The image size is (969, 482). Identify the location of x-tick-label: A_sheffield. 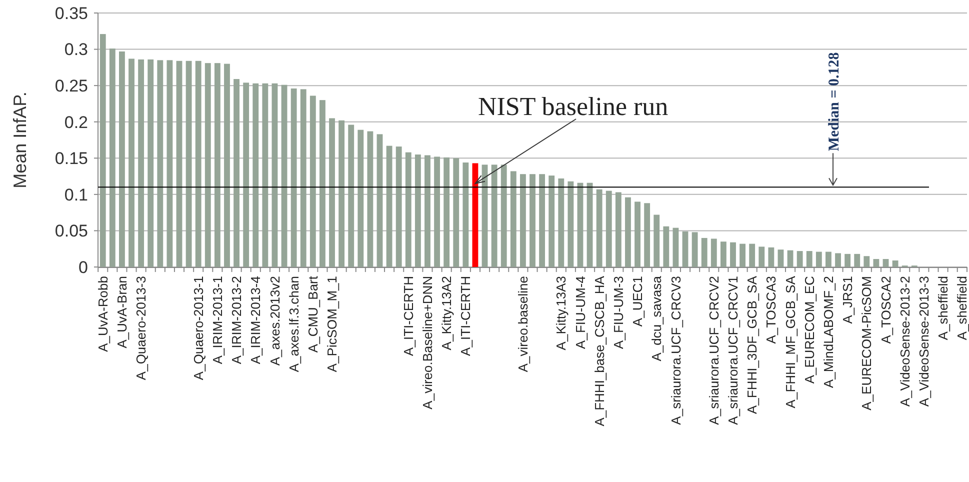
(961, 308).